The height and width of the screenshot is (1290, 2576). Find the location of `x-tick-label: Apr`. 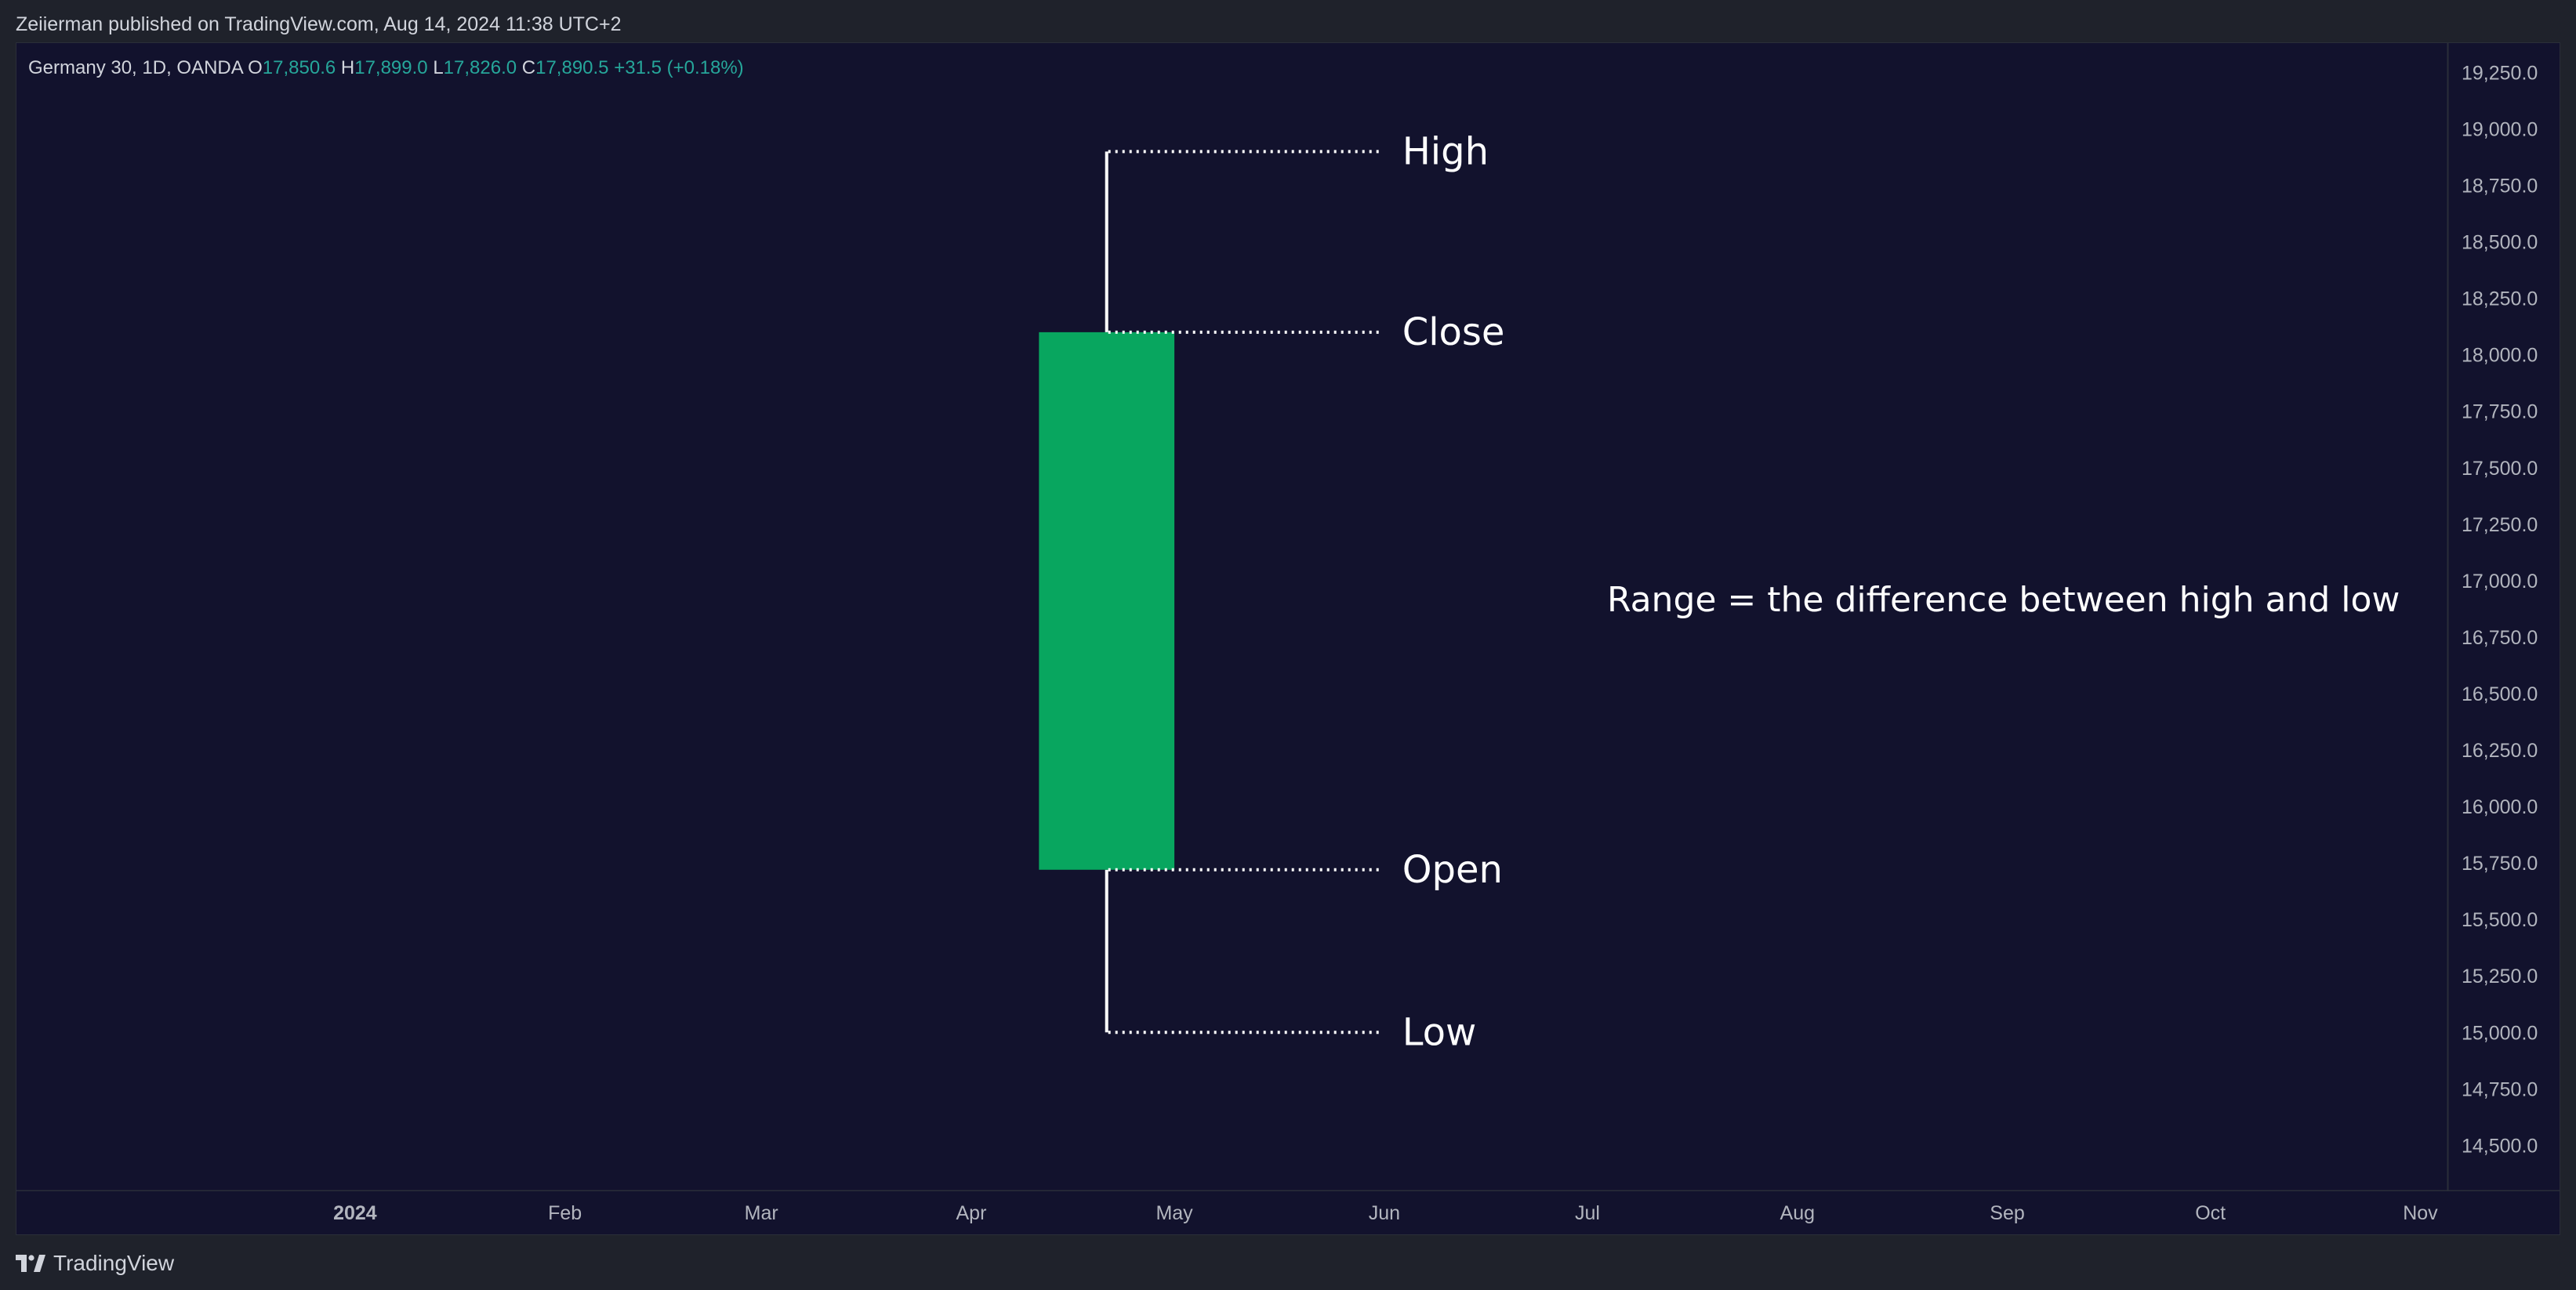

x-tick-label: Apr is located at coordinates (971, 1213).